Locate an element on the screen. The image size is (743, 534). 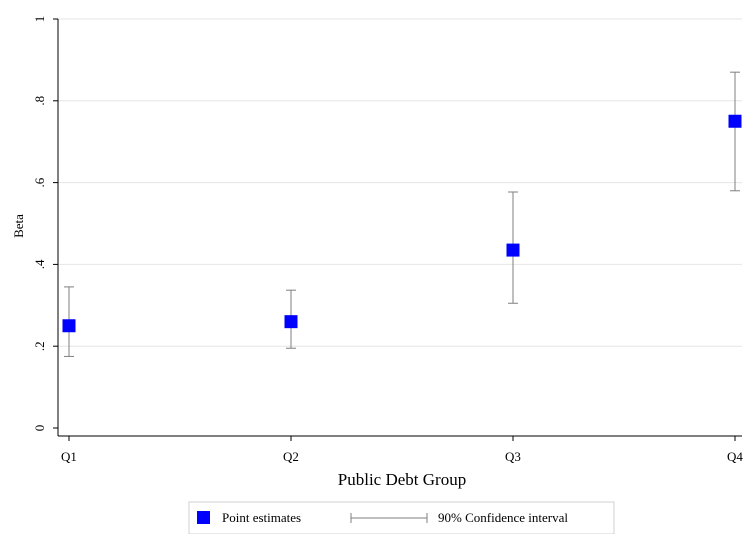
x-axis-title: Public Debt Group is located at coordinates (402, 479).